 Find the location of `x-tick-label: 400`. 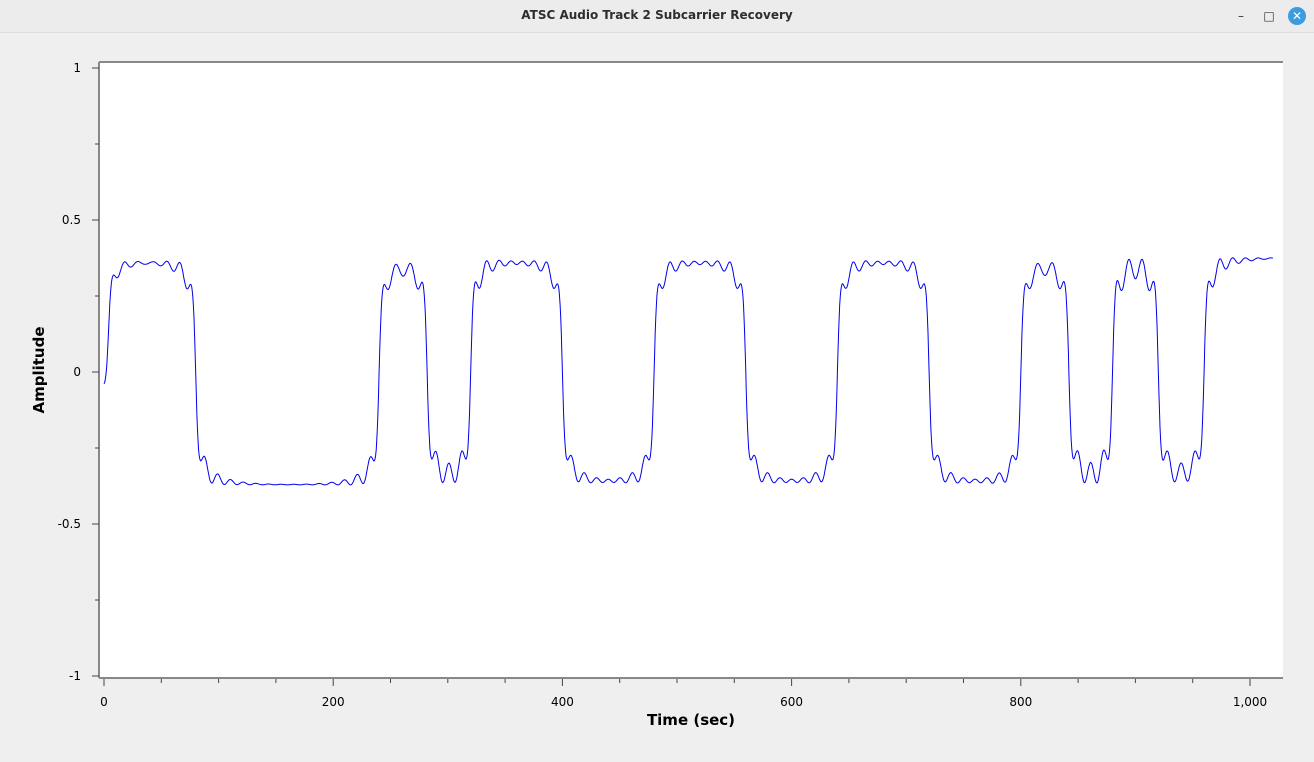

x-tick-label: 400 is located at coordinates (562, 702).